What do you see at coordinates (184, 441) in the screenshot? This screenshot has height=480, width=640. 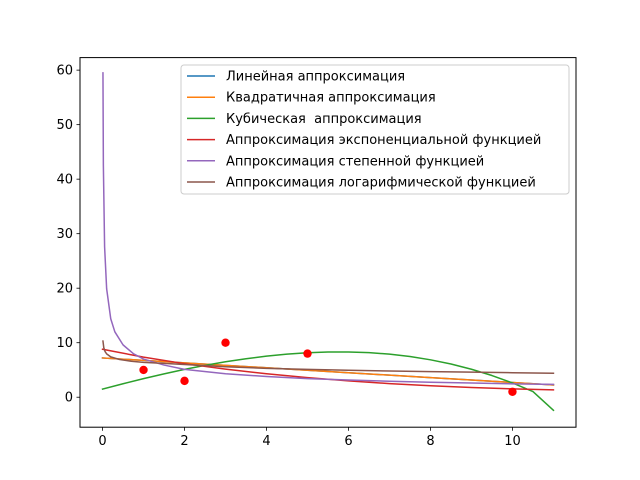 I see `x-tick-label: 2` at bounding box center [184, 441].